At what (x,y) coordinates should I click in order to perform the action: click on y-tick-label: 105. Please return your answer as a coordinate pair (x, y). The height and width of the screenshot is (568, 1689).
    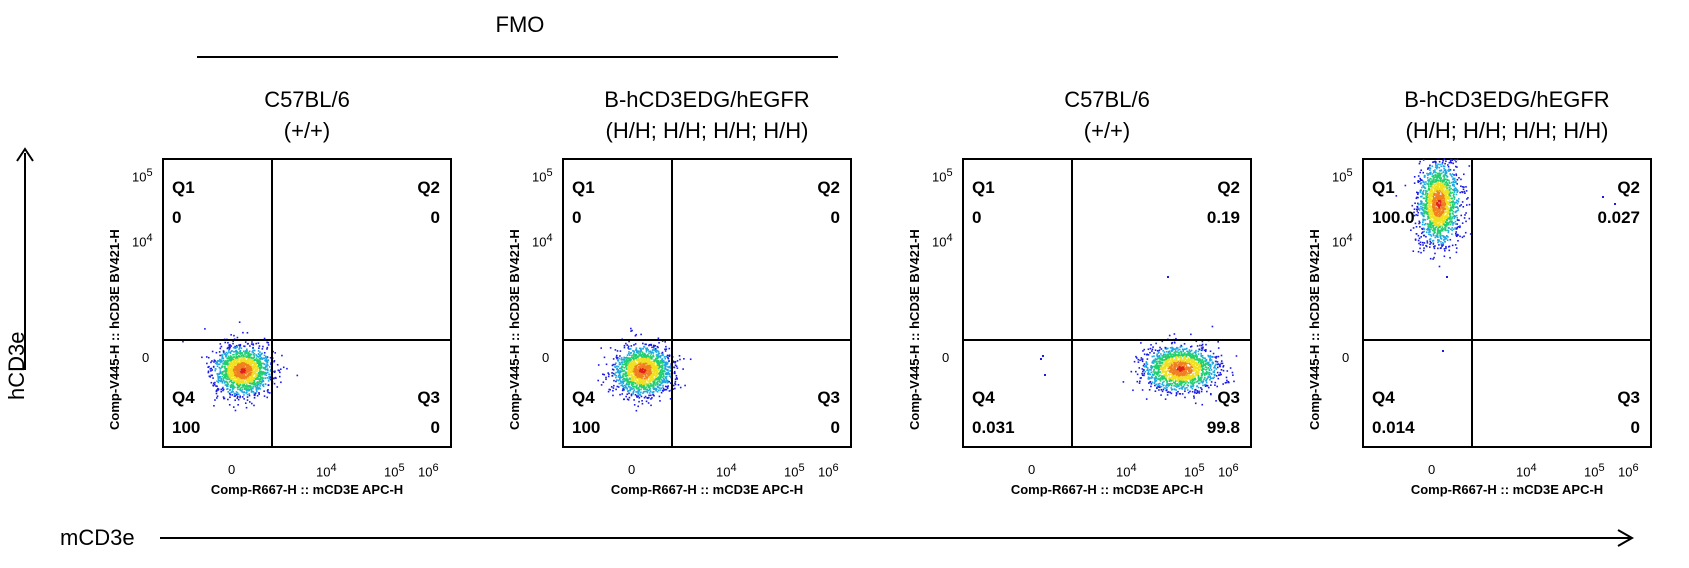
    Looking at the image, I should click on (542, 176).